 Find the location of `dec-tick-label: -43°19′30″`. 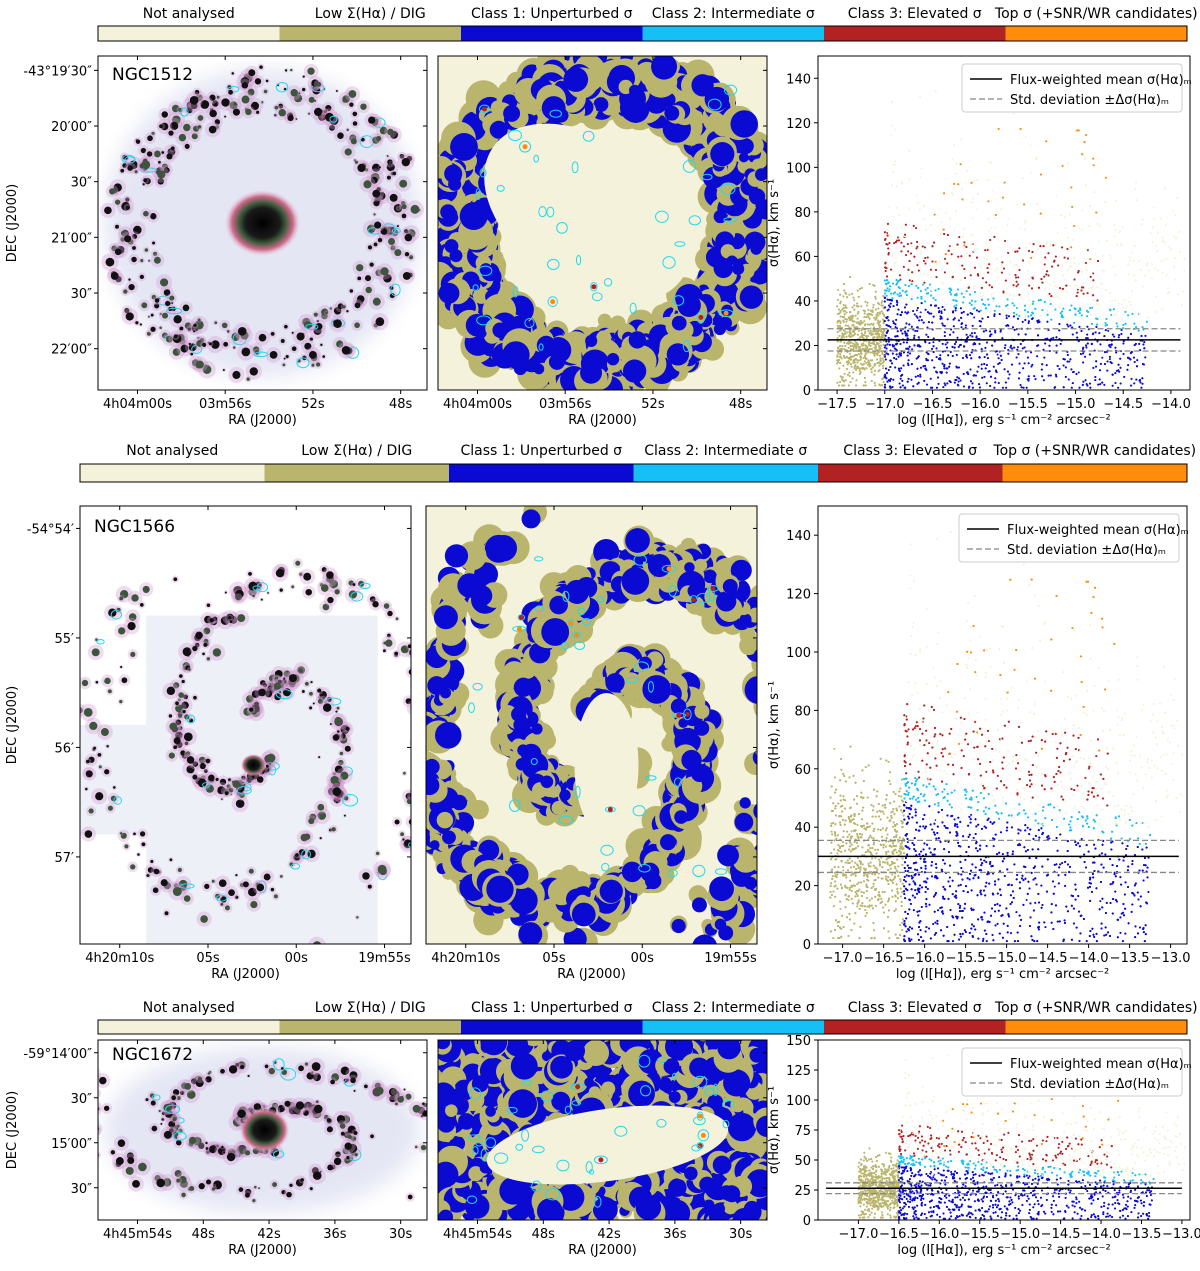

dec-tick-label: -43°19′30″ is located at coordinates (57, 71).